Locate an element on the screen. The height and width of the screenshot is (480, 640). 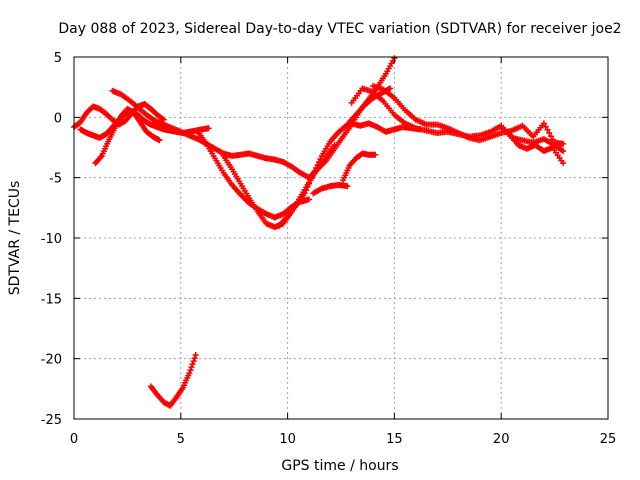
y-axis-label: SDTVAR / TECUs is located at coordinates (15, 238).